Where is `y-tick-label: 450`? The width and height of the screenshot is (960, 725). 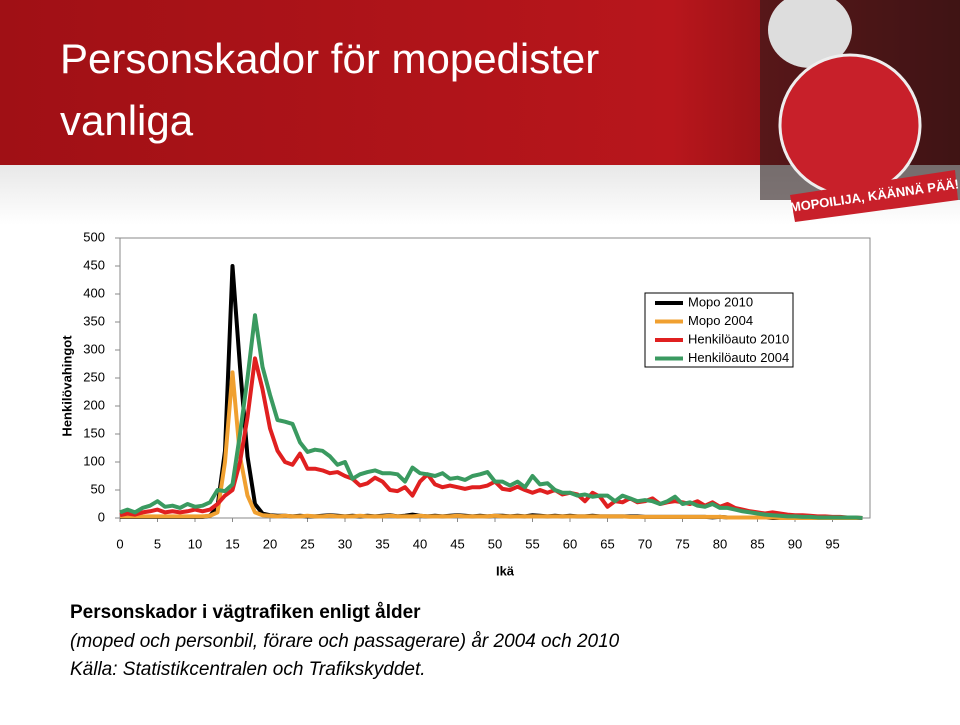
y-tick-label: 450 is located at coordinates (94, 264).